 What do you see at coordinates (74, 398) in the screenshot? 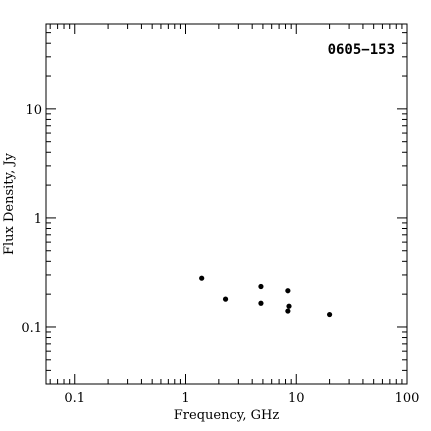
I see `x-tick-label: 0.1` at bounding box center [74, 398].